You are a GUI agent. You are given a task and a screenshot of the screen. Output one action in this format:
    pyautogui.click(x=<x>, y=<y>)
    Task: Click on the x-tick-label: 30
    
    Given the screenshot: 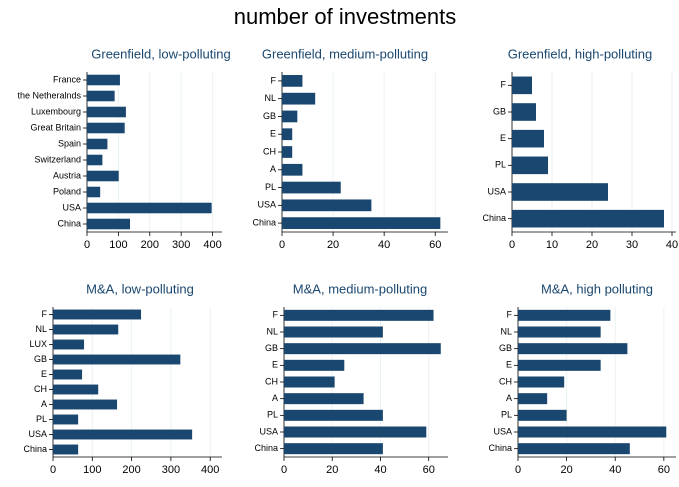 What is the action you would take?
    pyautogui.click(x=632, y=245)
    